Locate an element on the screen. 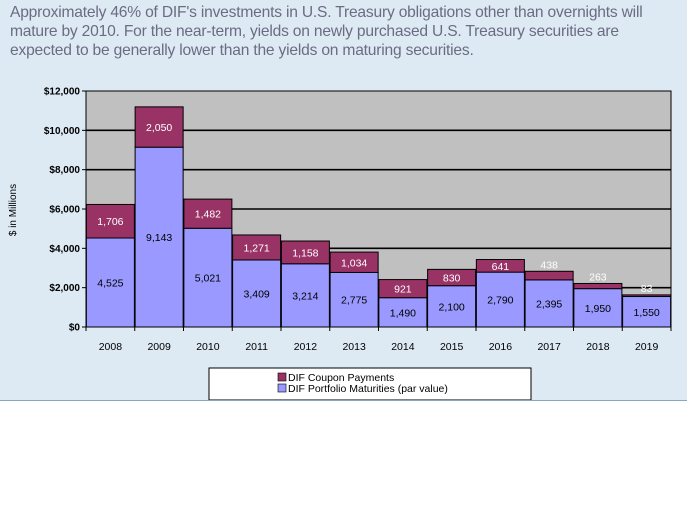 This screenshot has height=512, width=687. y-tick-label: $2,000 is located at coordinates (64, 288).